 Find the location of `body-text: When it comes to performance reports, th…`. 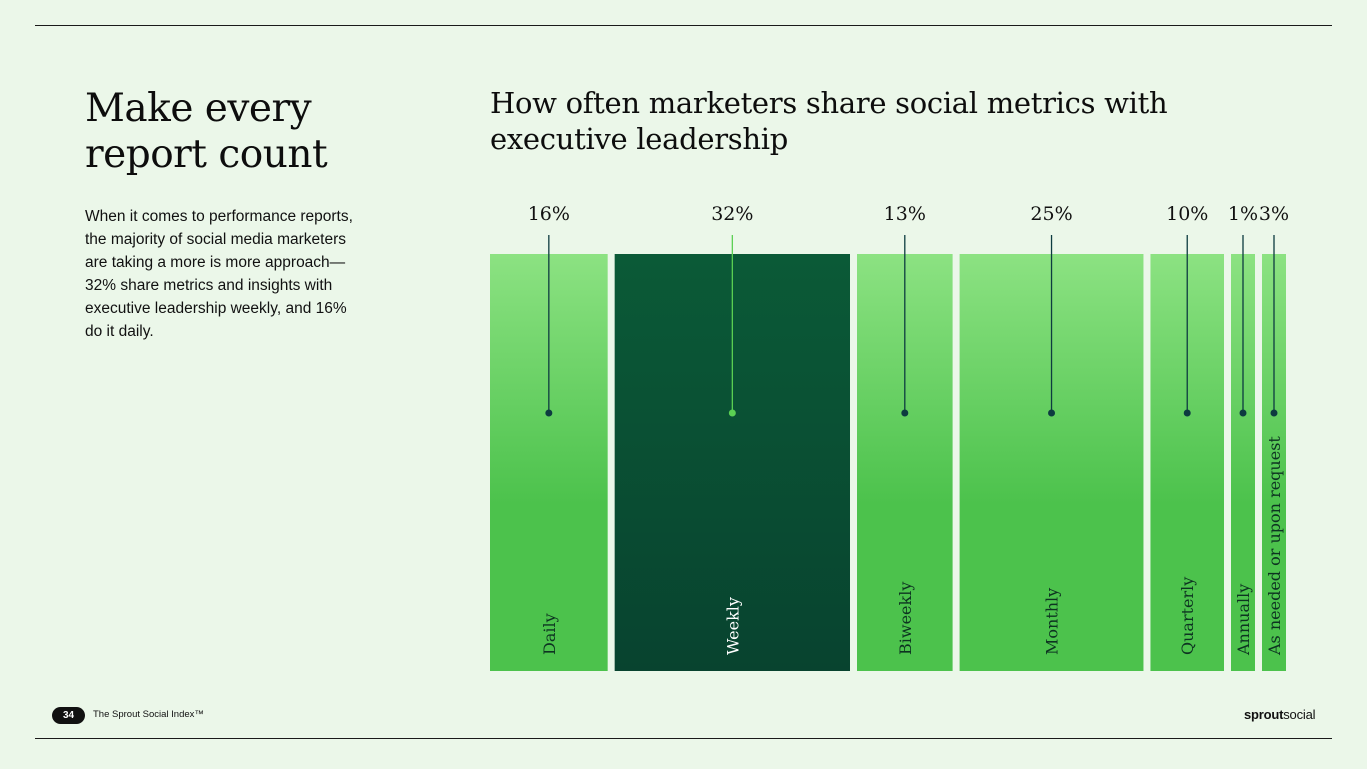

body-text: When it comes to performance reports, th… is located at coordinates (219, 274).